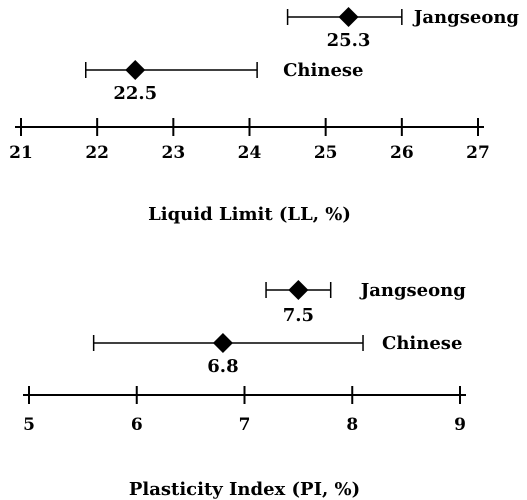 The image size is (527, 500). I want to click on value-label: 7.5, so click(298, 315).